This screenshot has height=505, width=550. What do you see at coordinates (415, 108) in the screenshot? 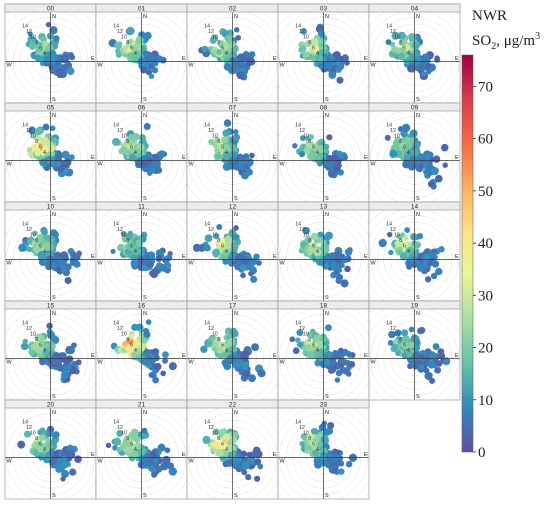
I see `panel-hour-label: 09` at bounding box center [415, 108].